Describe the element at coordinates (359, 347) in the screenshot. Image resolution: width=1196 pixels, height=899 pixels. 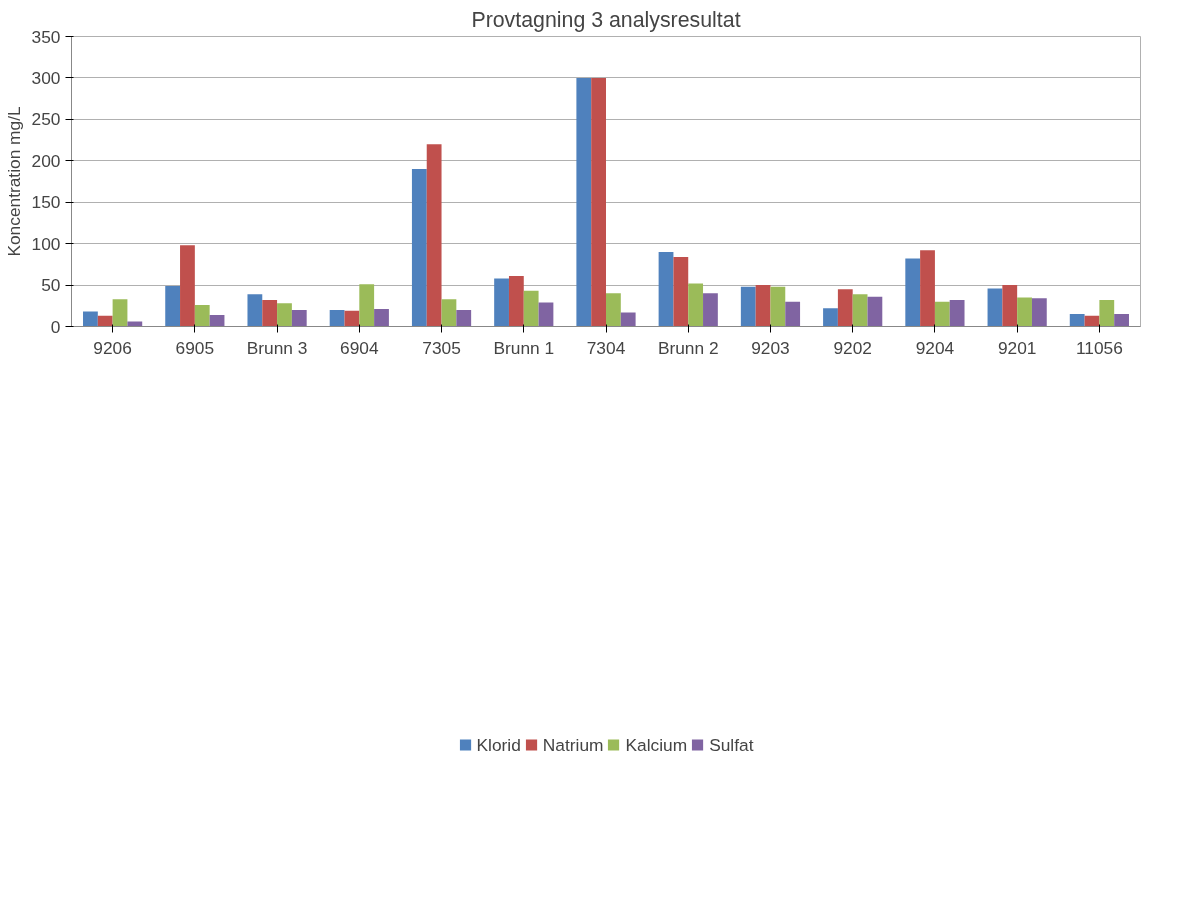
I see `x-tick-label: 6904` at that location.